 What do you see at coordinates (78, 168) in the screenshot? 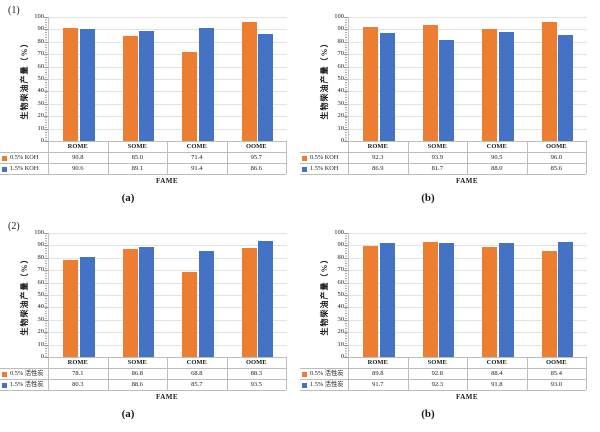
I see `table-value: 90.6` at bounding box center [78, 168].